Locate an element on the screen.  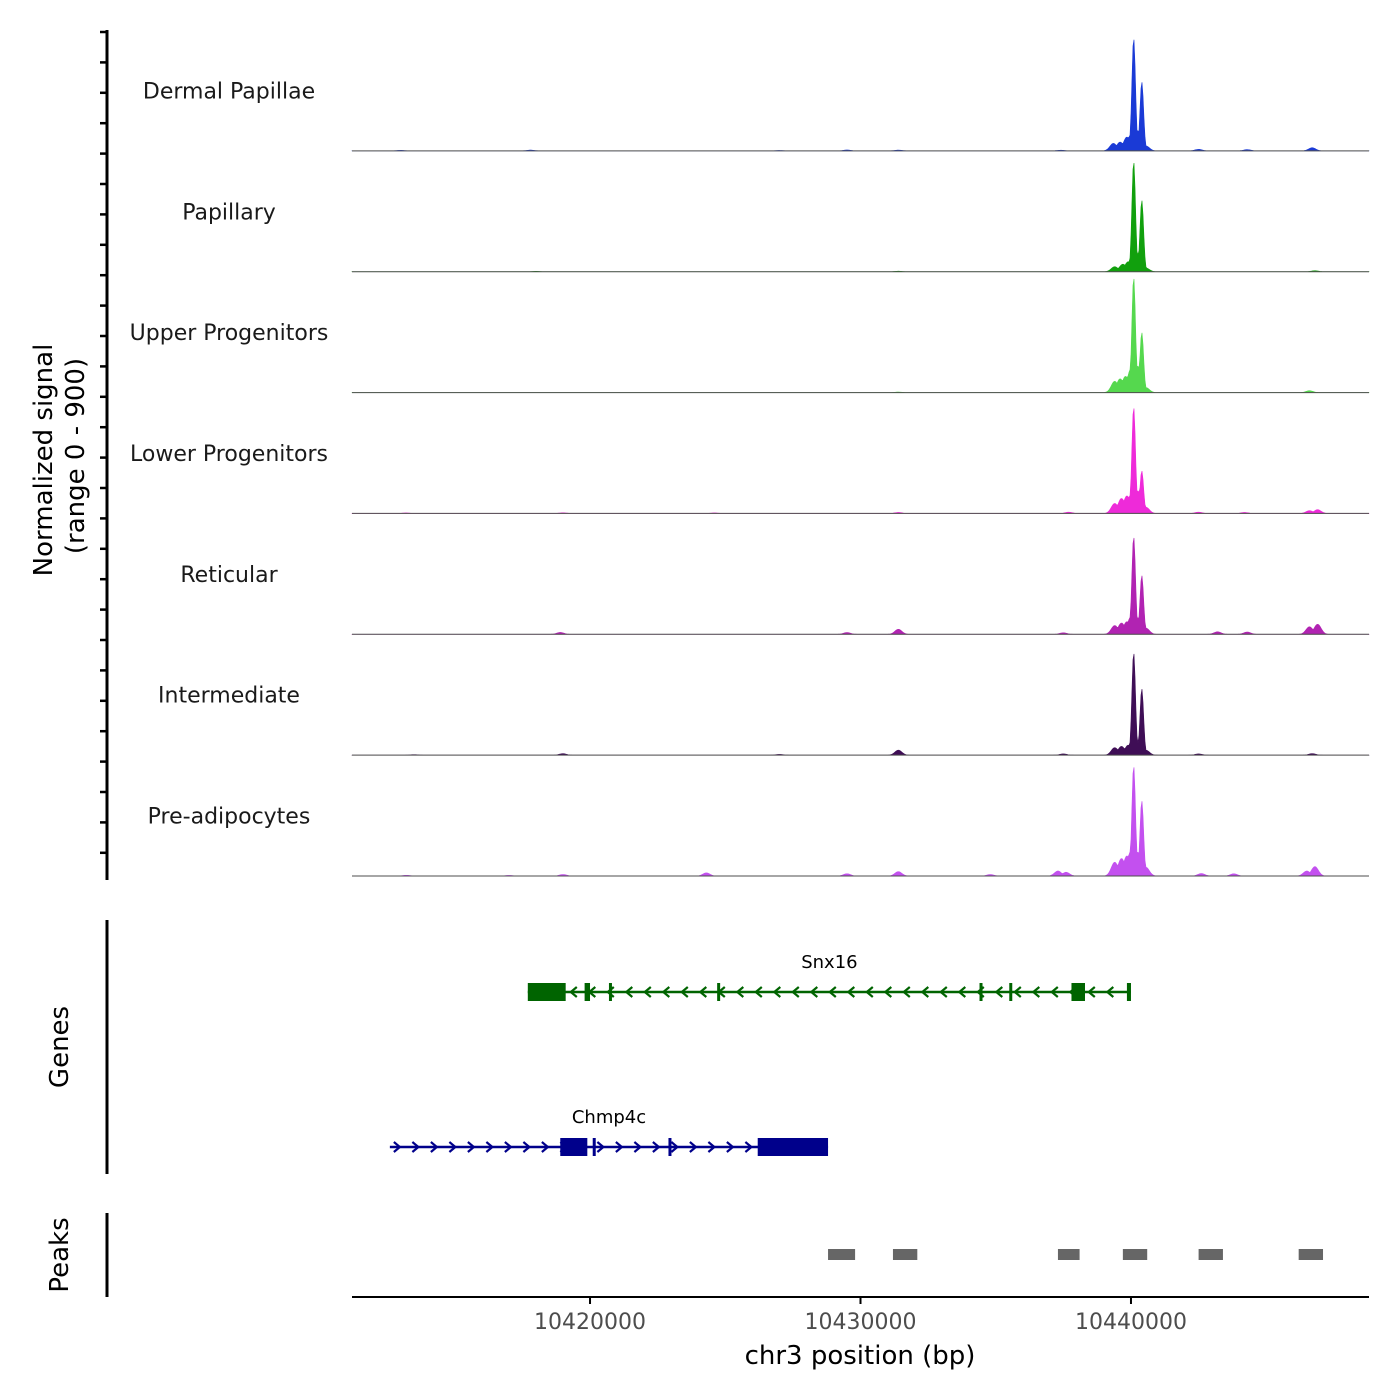
coverage-track: Dermal Papillae is located at coordinates (756, 95).